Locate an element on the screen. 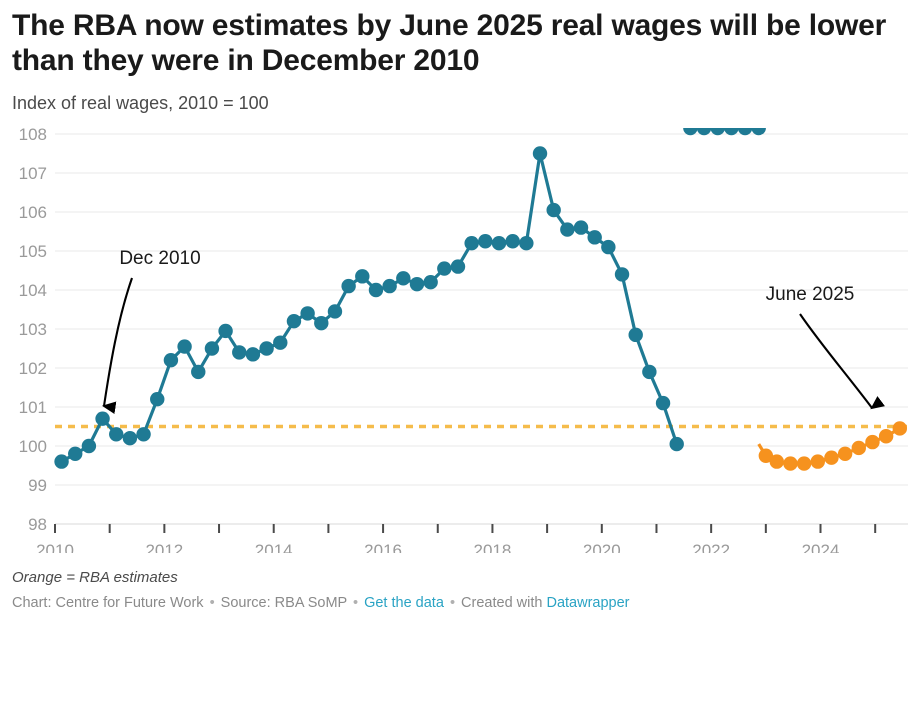 The image size is (920, 709). y-axis-tick-label: 101 is located at coordinates (33, 407).